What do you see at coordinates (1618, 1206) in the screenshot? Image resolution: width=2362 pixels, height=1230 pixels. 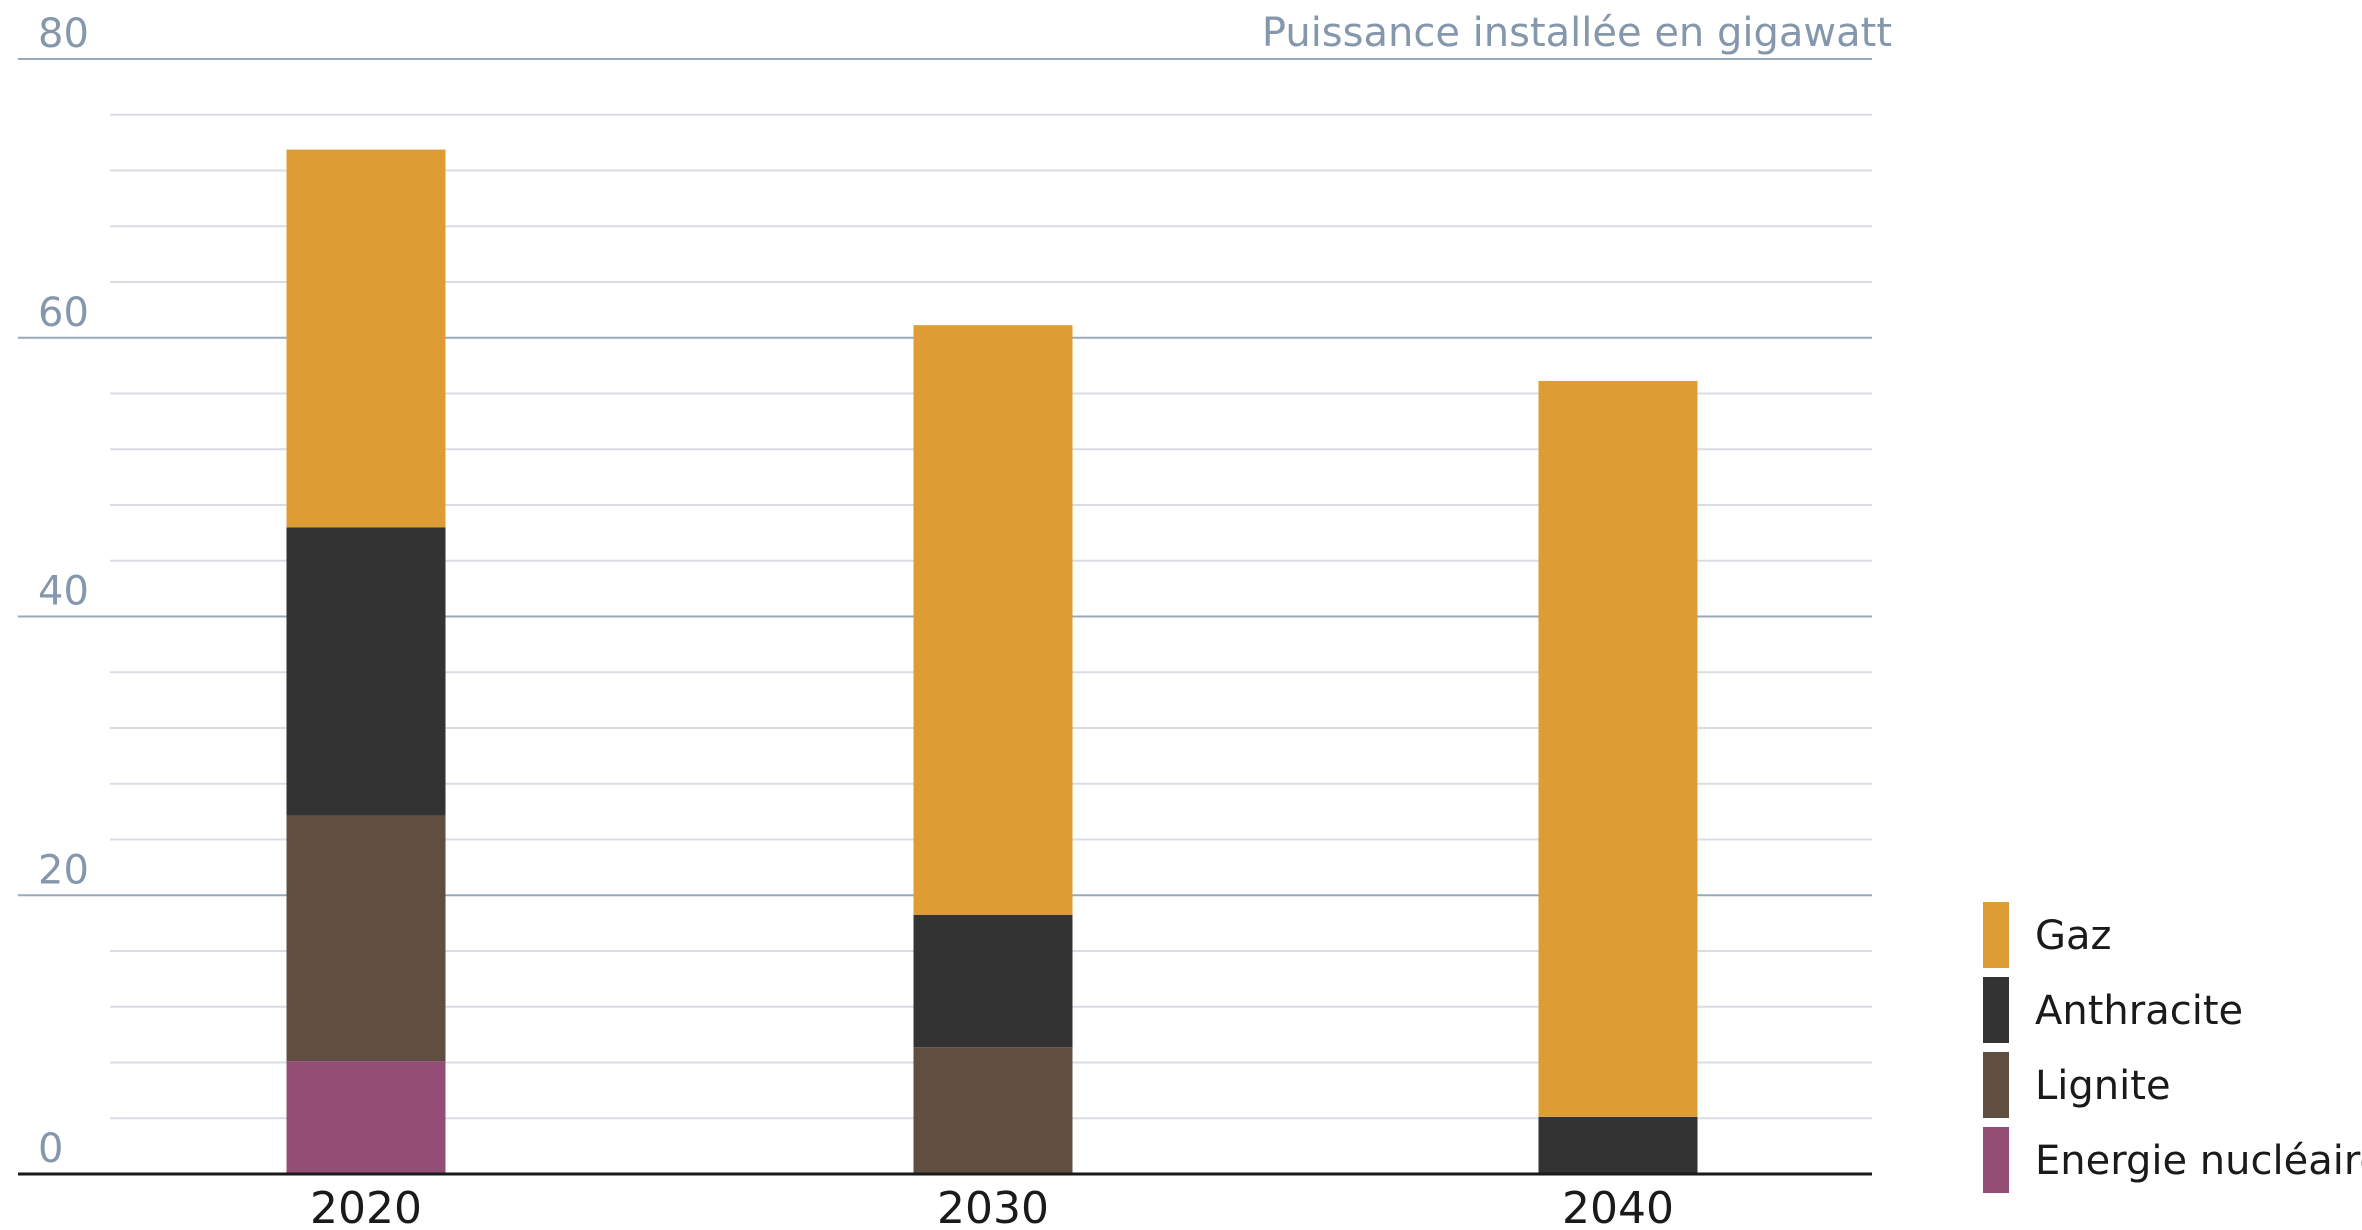 I see `x-tick-label: 2040` at bounding box center [1618, 1206].